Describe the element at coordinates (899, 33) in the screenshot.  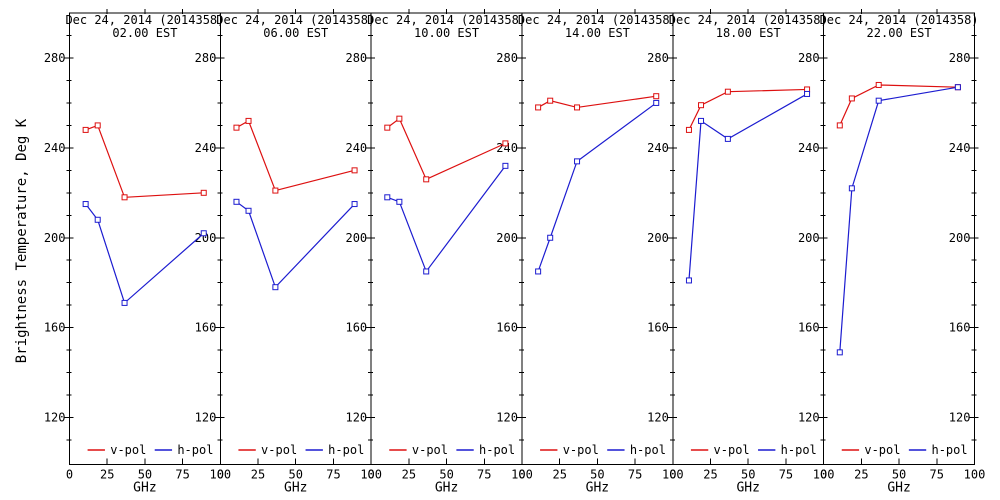
I see `panel-title-time: 22.00 EST` at that location.